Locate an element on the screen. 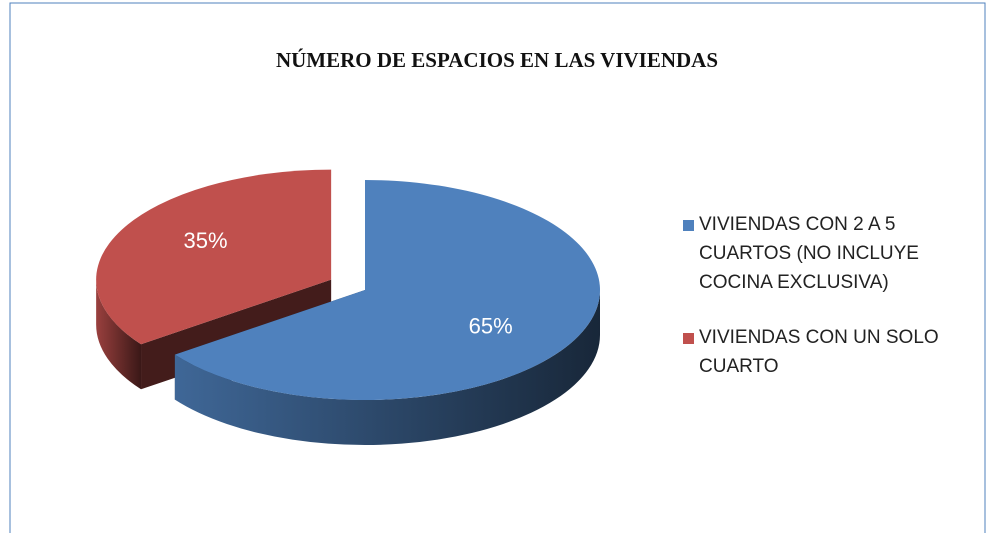 This screenshot has height=533, width=989. legend-item: VIVIENDAS CON UN SOLO CUARTO is located at coordinates (828, 352).